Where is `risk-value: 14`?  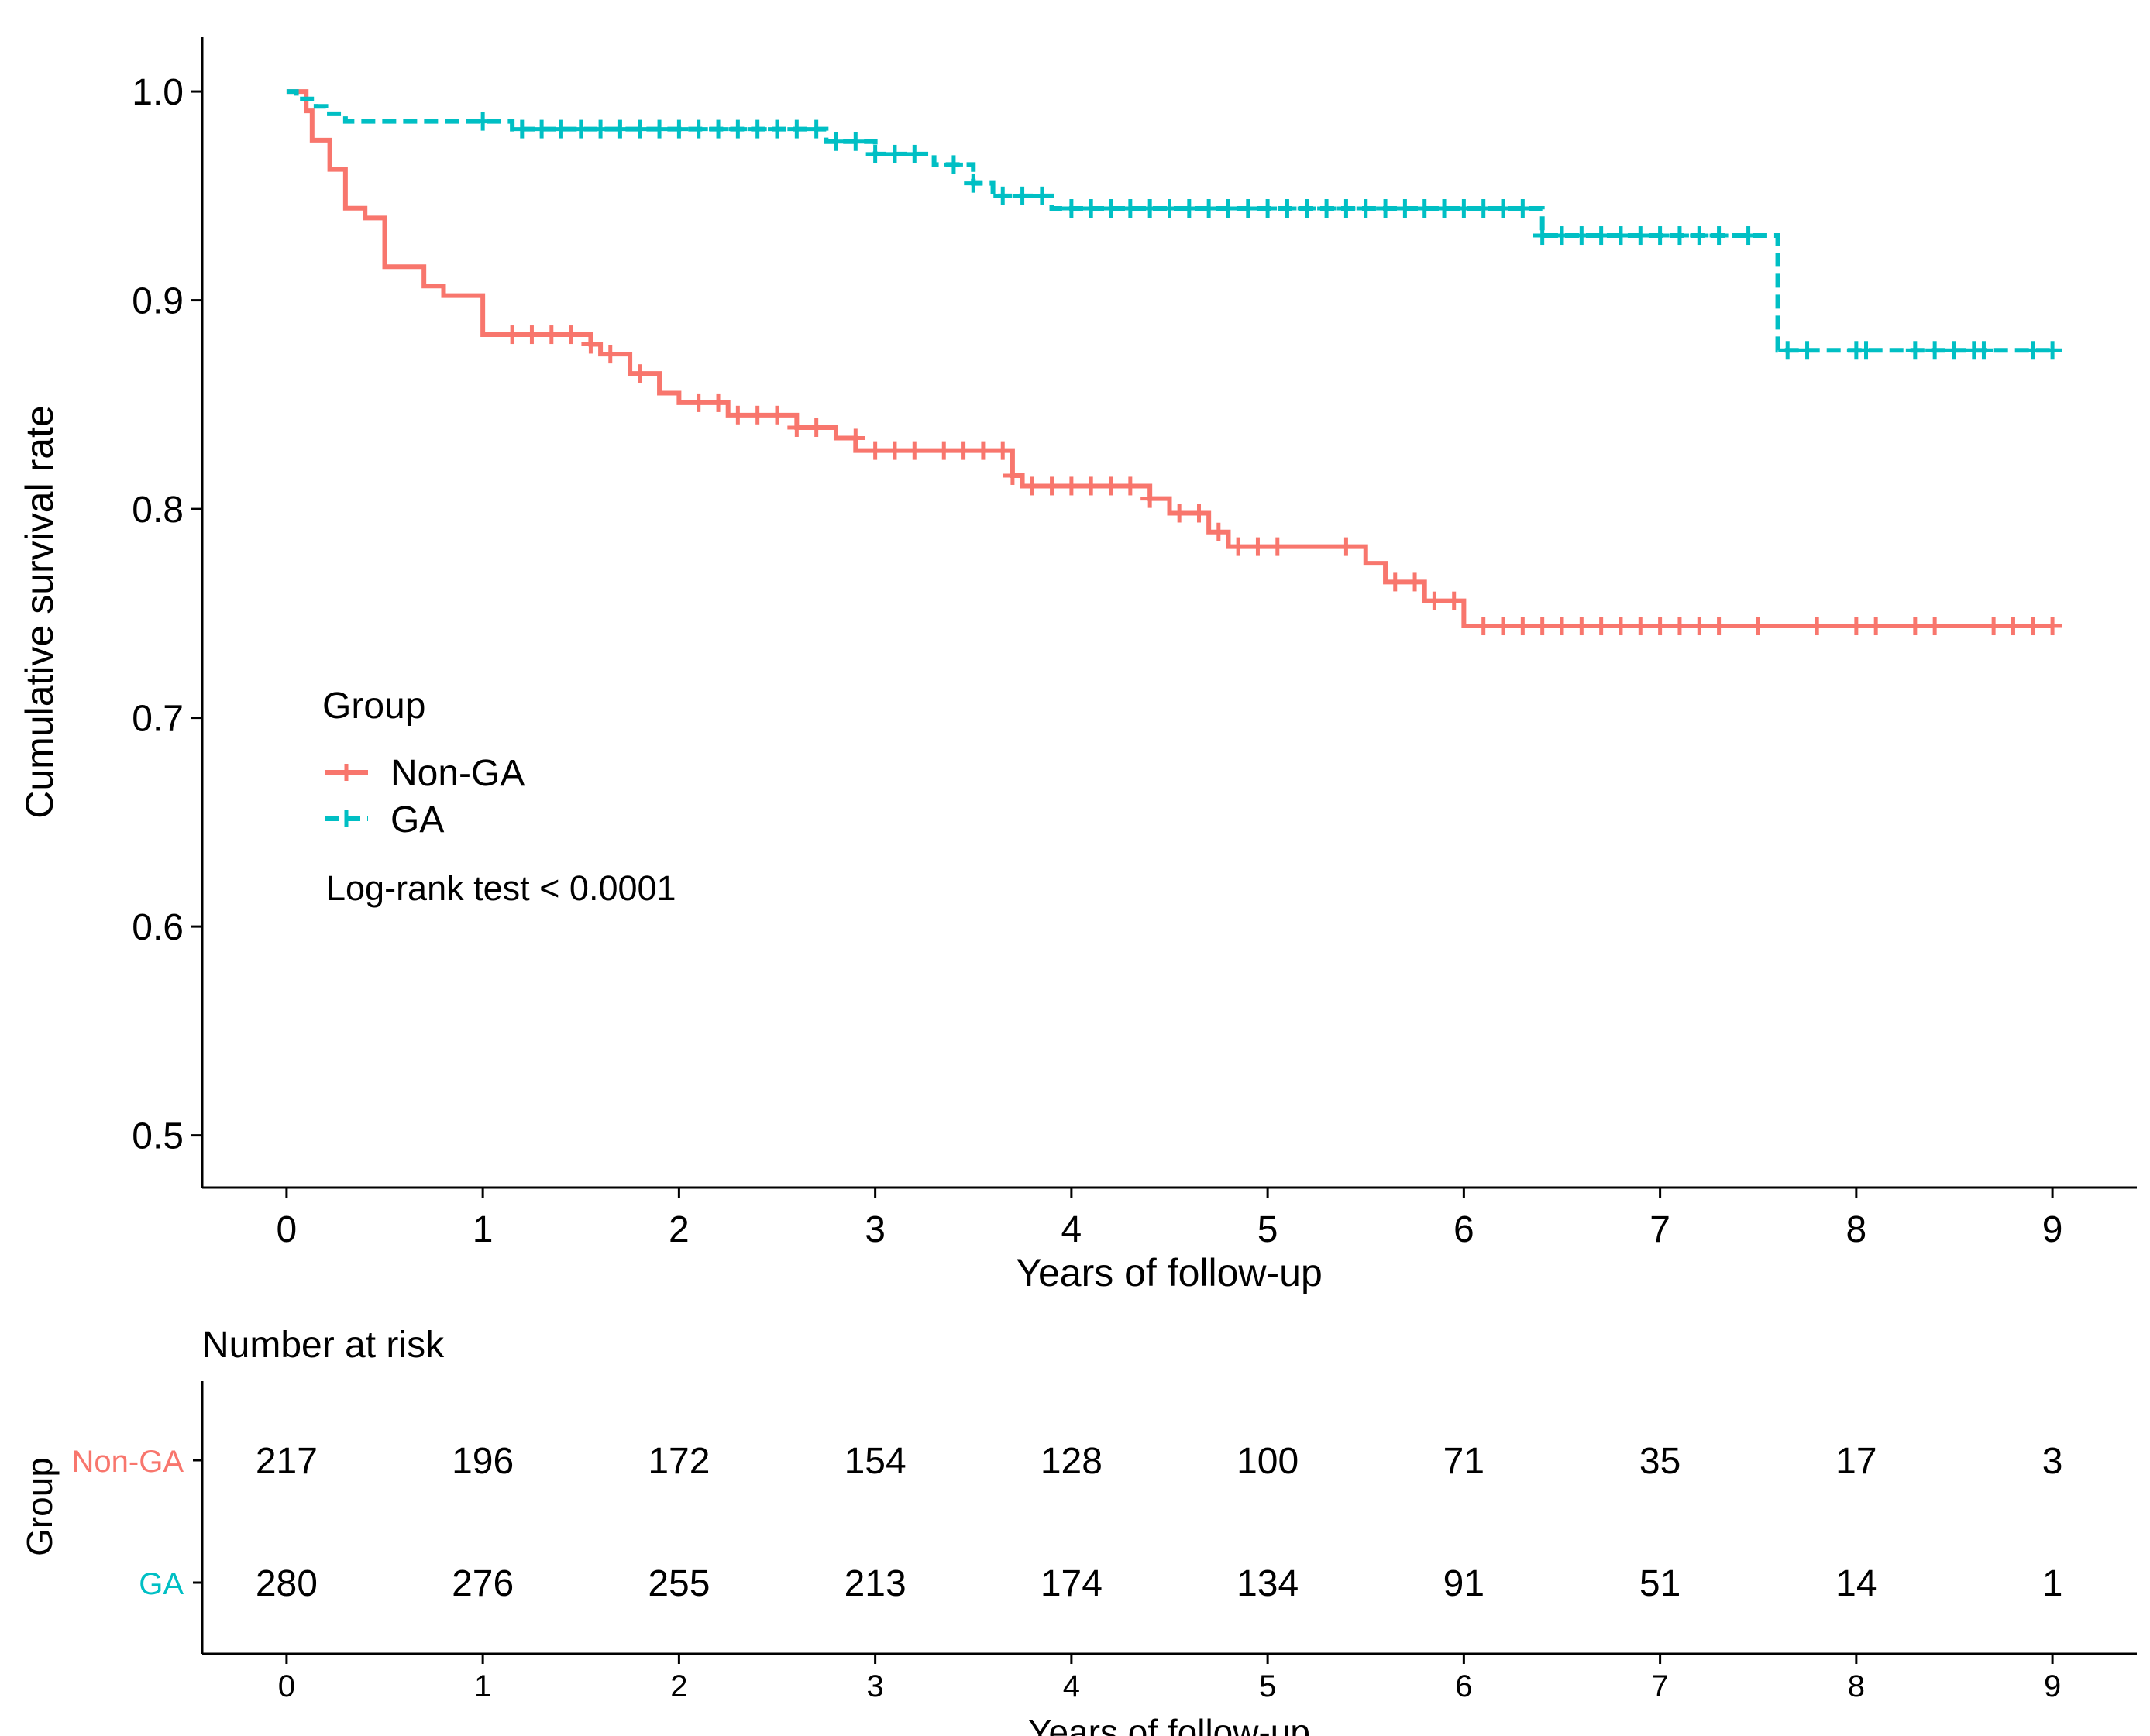 risk-value: 14 is located at coordinates (1856, 1583).